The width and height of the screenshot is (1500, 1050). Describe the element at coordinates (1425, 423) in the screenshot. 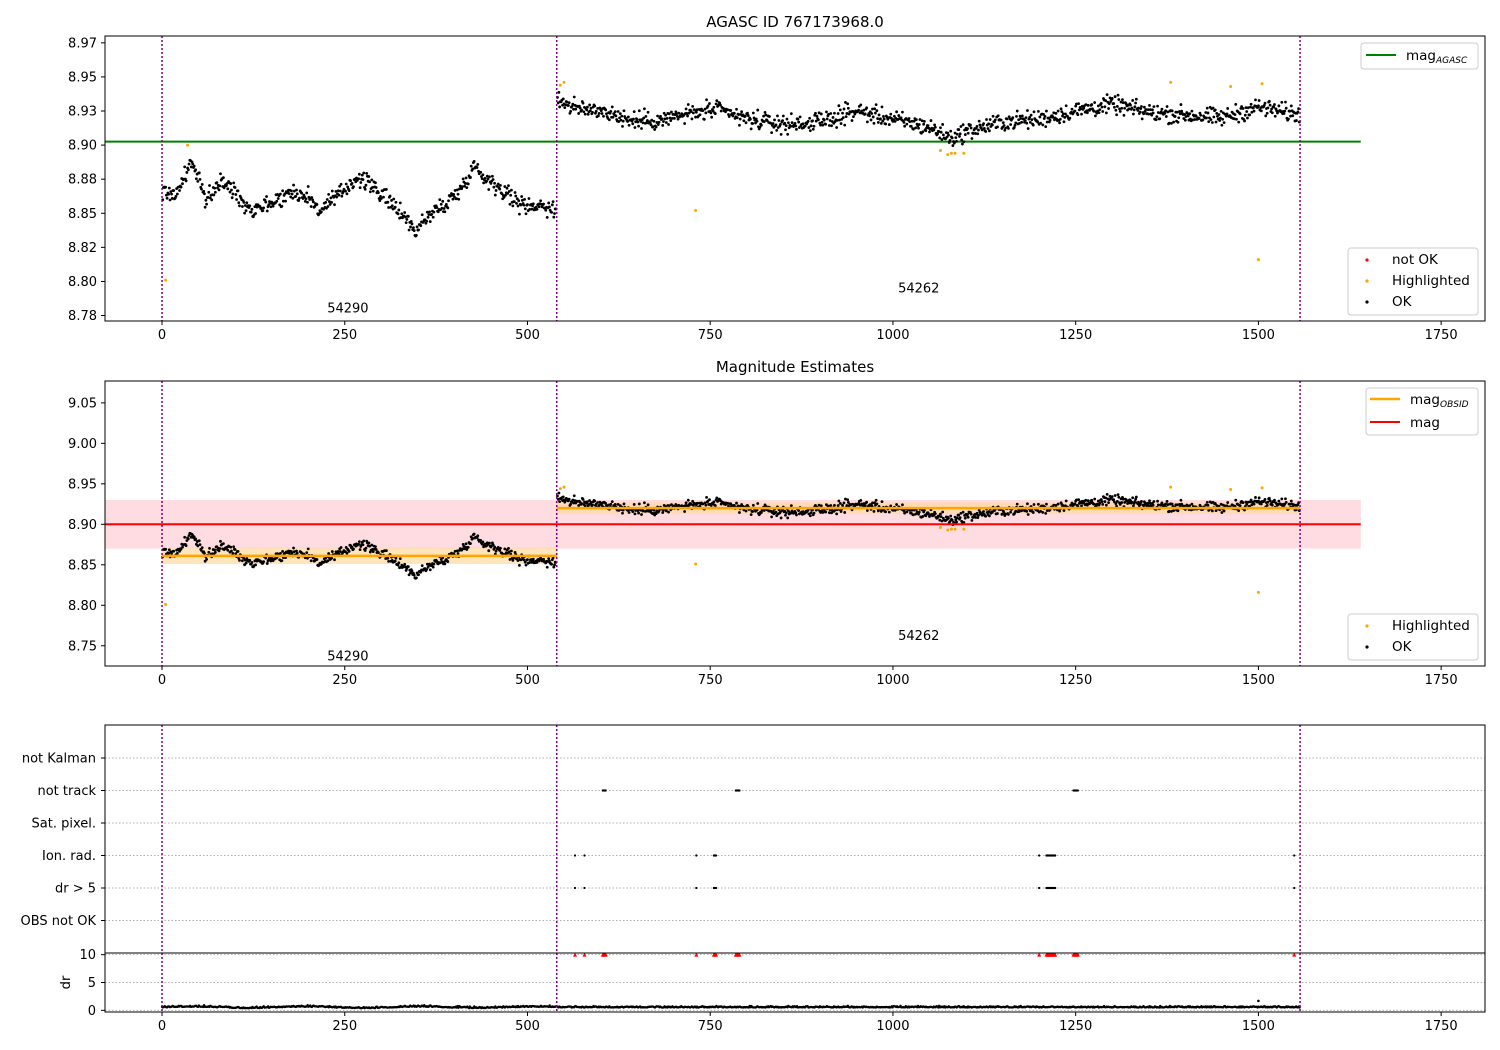

I see `legend-label-mag: mag` at that location.